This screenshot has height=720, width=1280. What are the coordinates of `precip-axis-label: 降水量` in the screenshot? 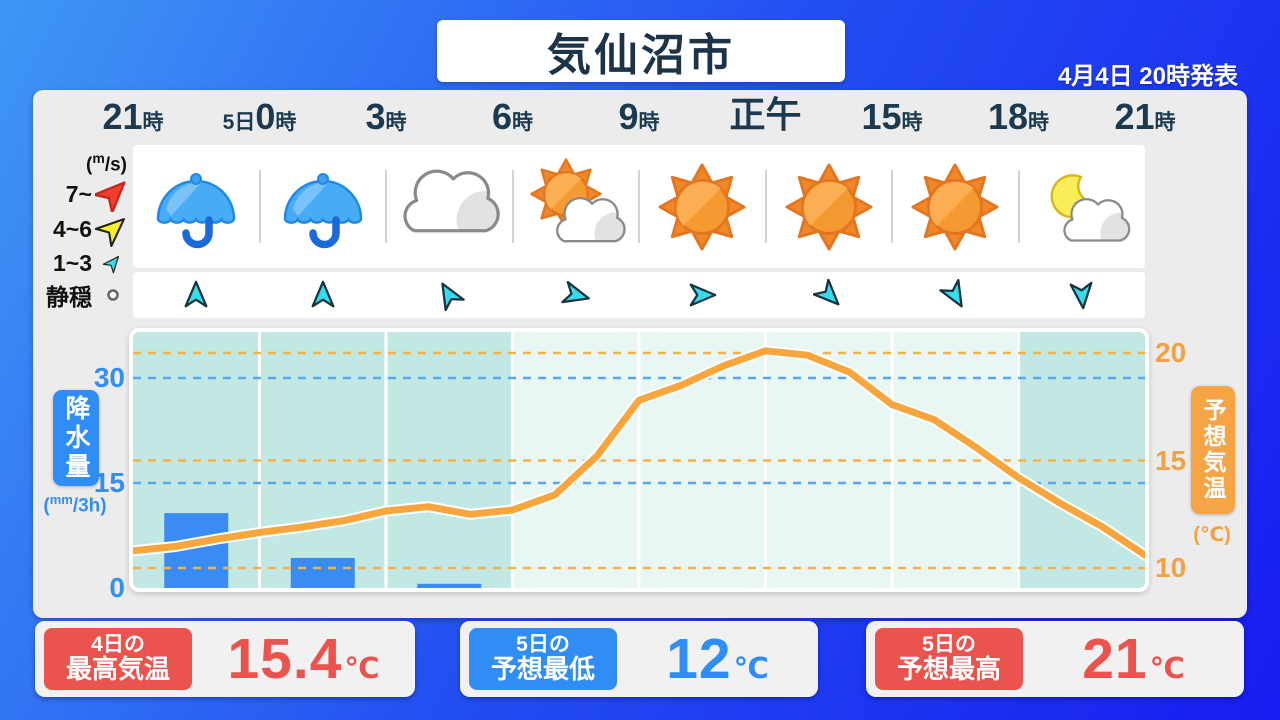 It's located at (76, 438).